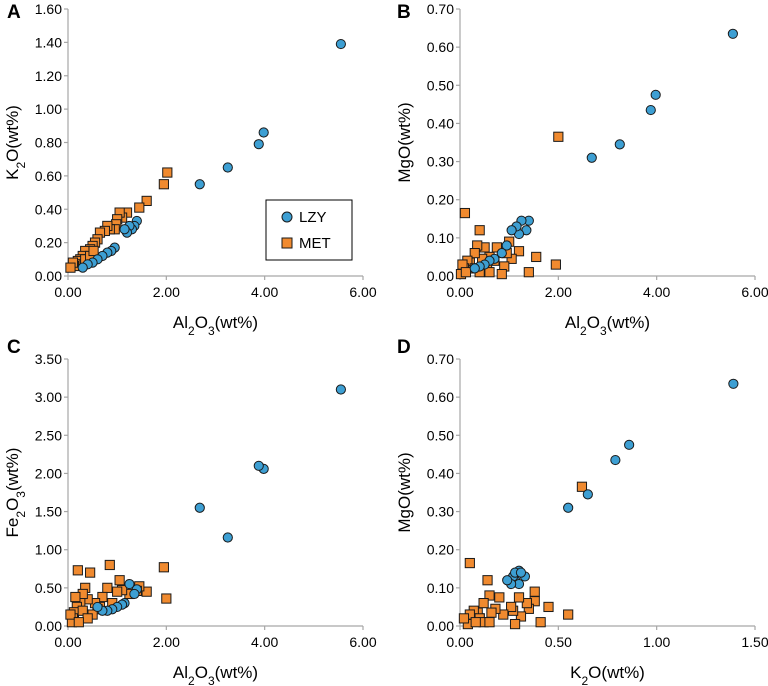 Image resolution: width=768 pixels, height=686 pixels. What do you see at coordinates (48, 359) in the screenshot?
I see `panel-c-y-tick-label: 3.50` at bounding box center [48, 359].